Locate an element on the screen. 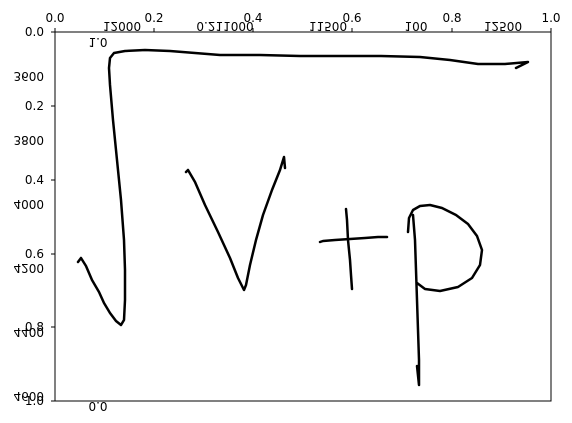 This screenshot has height=423, width=572. mirrored-y-label: 4600 is located at coordinates (28, 396).